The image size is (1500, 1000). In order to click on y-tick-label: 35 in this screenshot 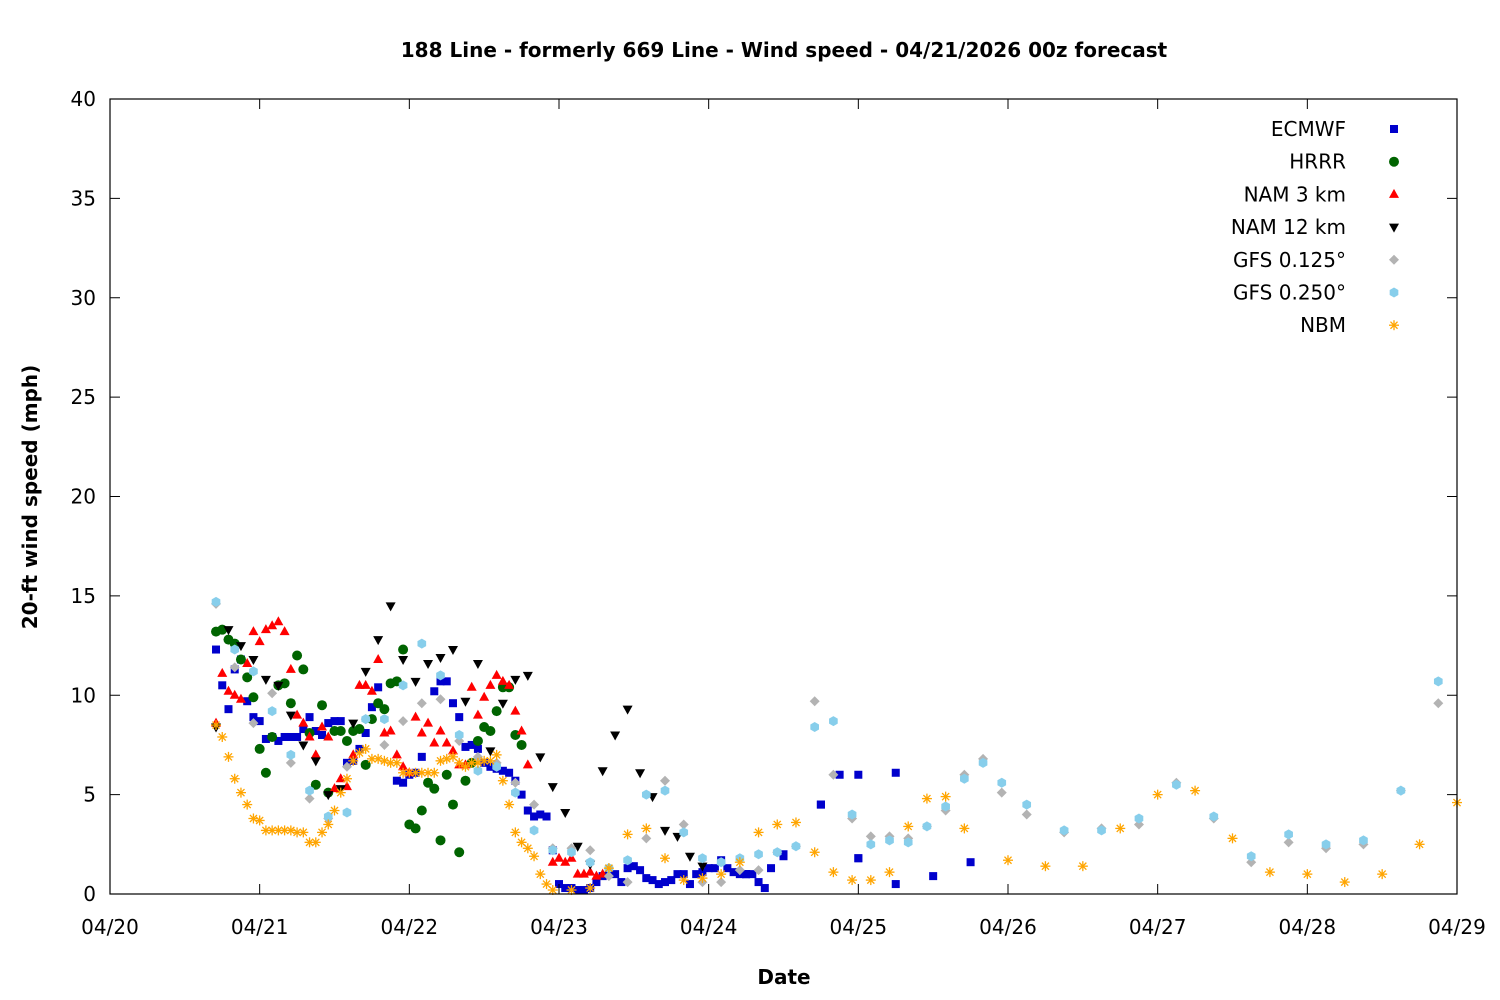, I will do `click(83, 198)`.